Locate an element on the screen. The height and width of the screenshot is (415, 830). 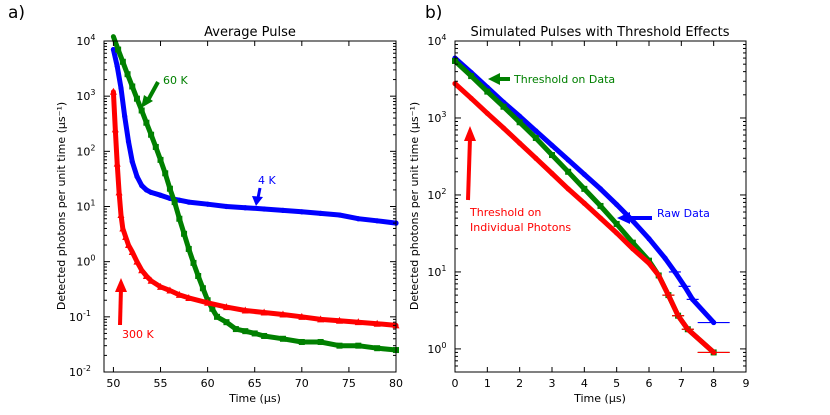
y-tick-label: 10³ is located at coordinates (85, 95).